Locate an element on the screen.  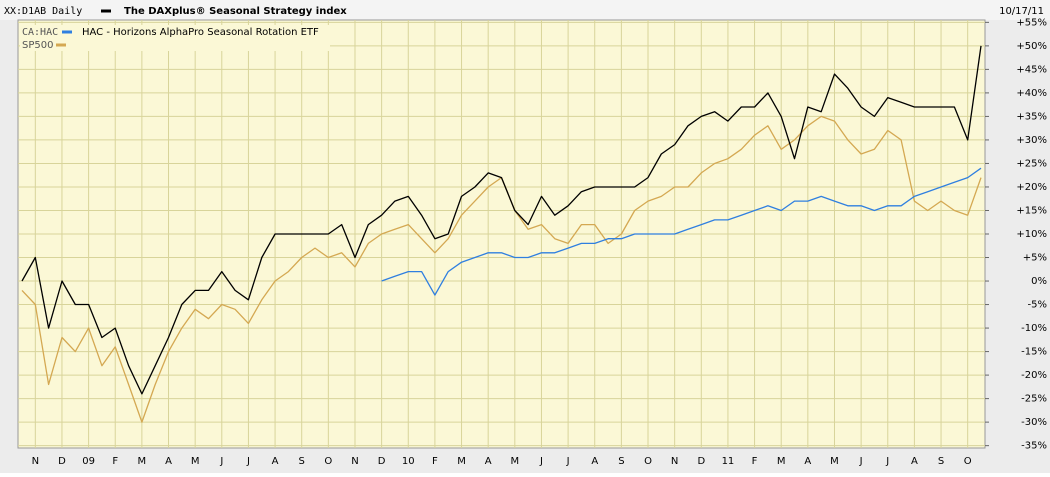
legend-box is located at coordinates (175, 38).